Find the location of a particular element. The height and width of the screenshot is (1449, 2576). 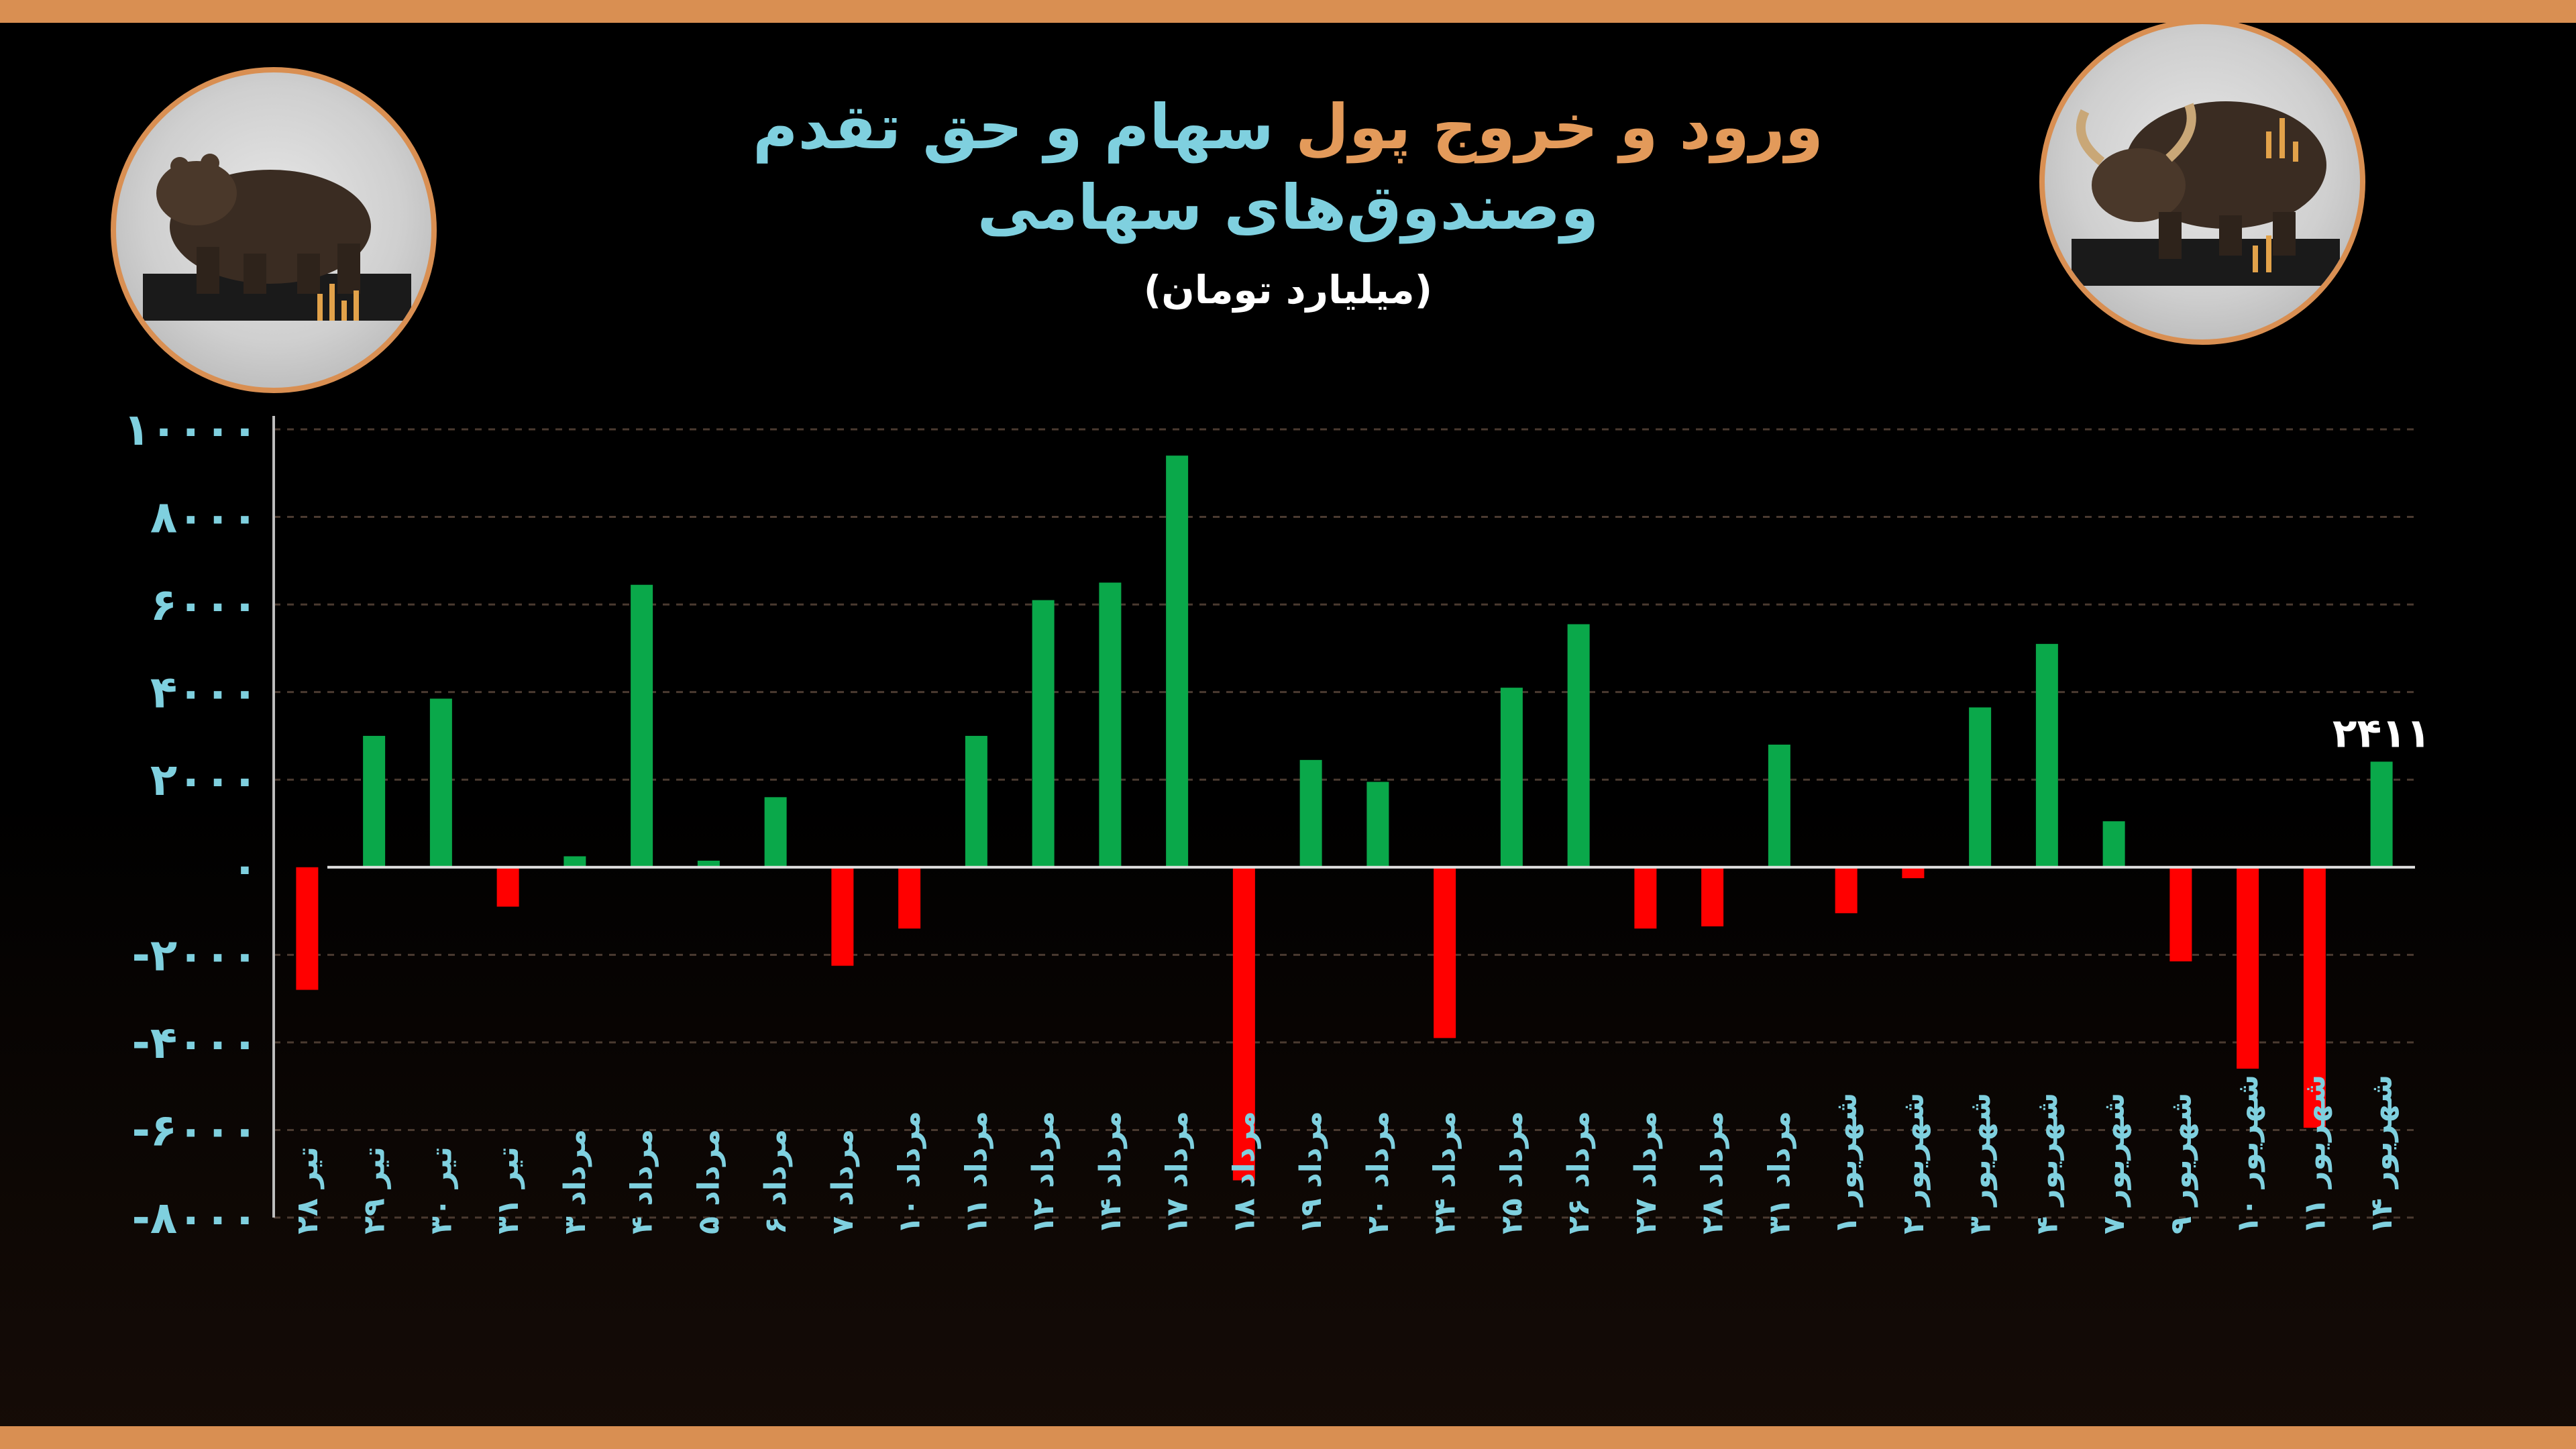

y-tick-label: ۲۰۰۰ is located at coordinates (204, 780).